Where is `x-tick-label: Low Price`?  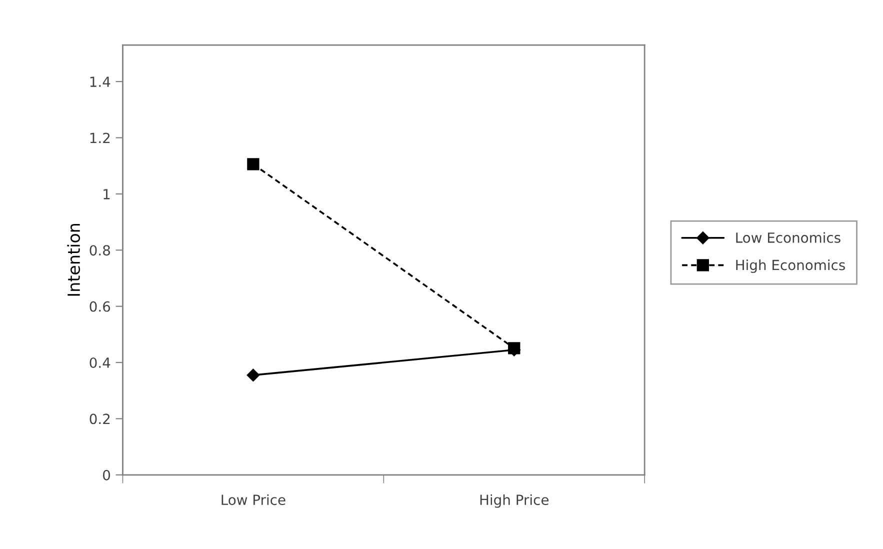 x-tick-label: Low Price is located at coordinates (254, 500).